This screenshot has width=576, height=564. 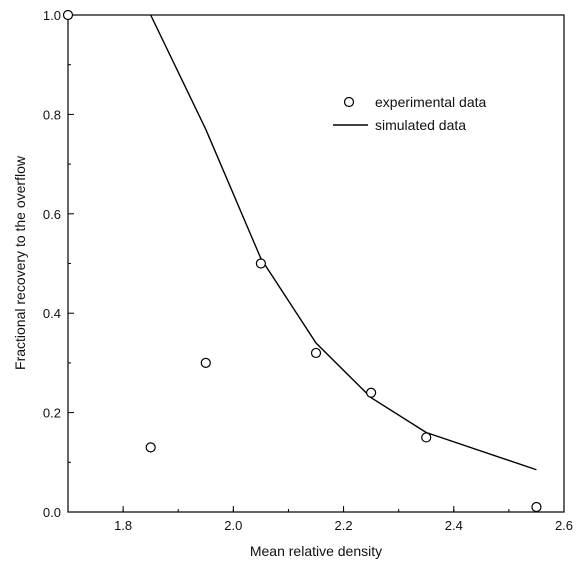 I want to click on y-tick-label: 0.6, so click(x=52, y=214).